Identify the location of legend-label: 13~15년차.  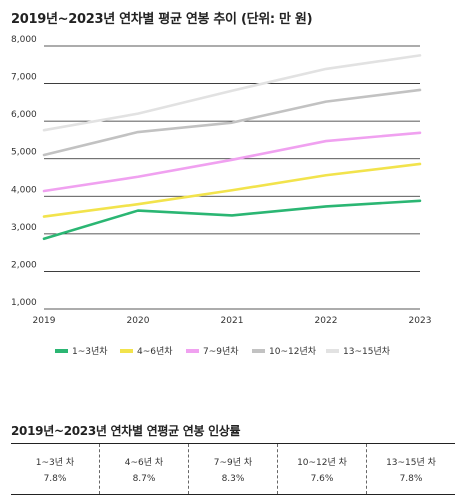
(367, 352).